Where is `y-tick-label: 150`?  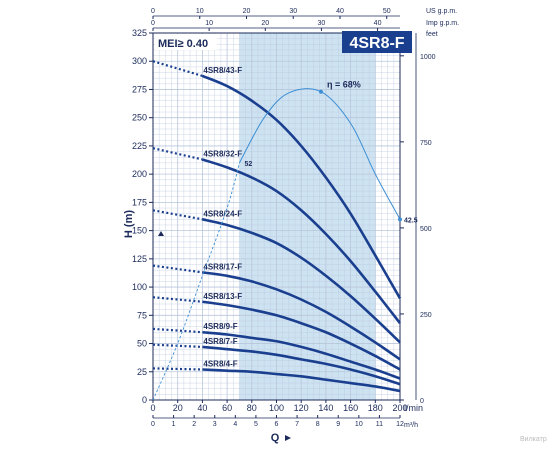 y-tick-label: 150 is located at coordinates (139, 231).